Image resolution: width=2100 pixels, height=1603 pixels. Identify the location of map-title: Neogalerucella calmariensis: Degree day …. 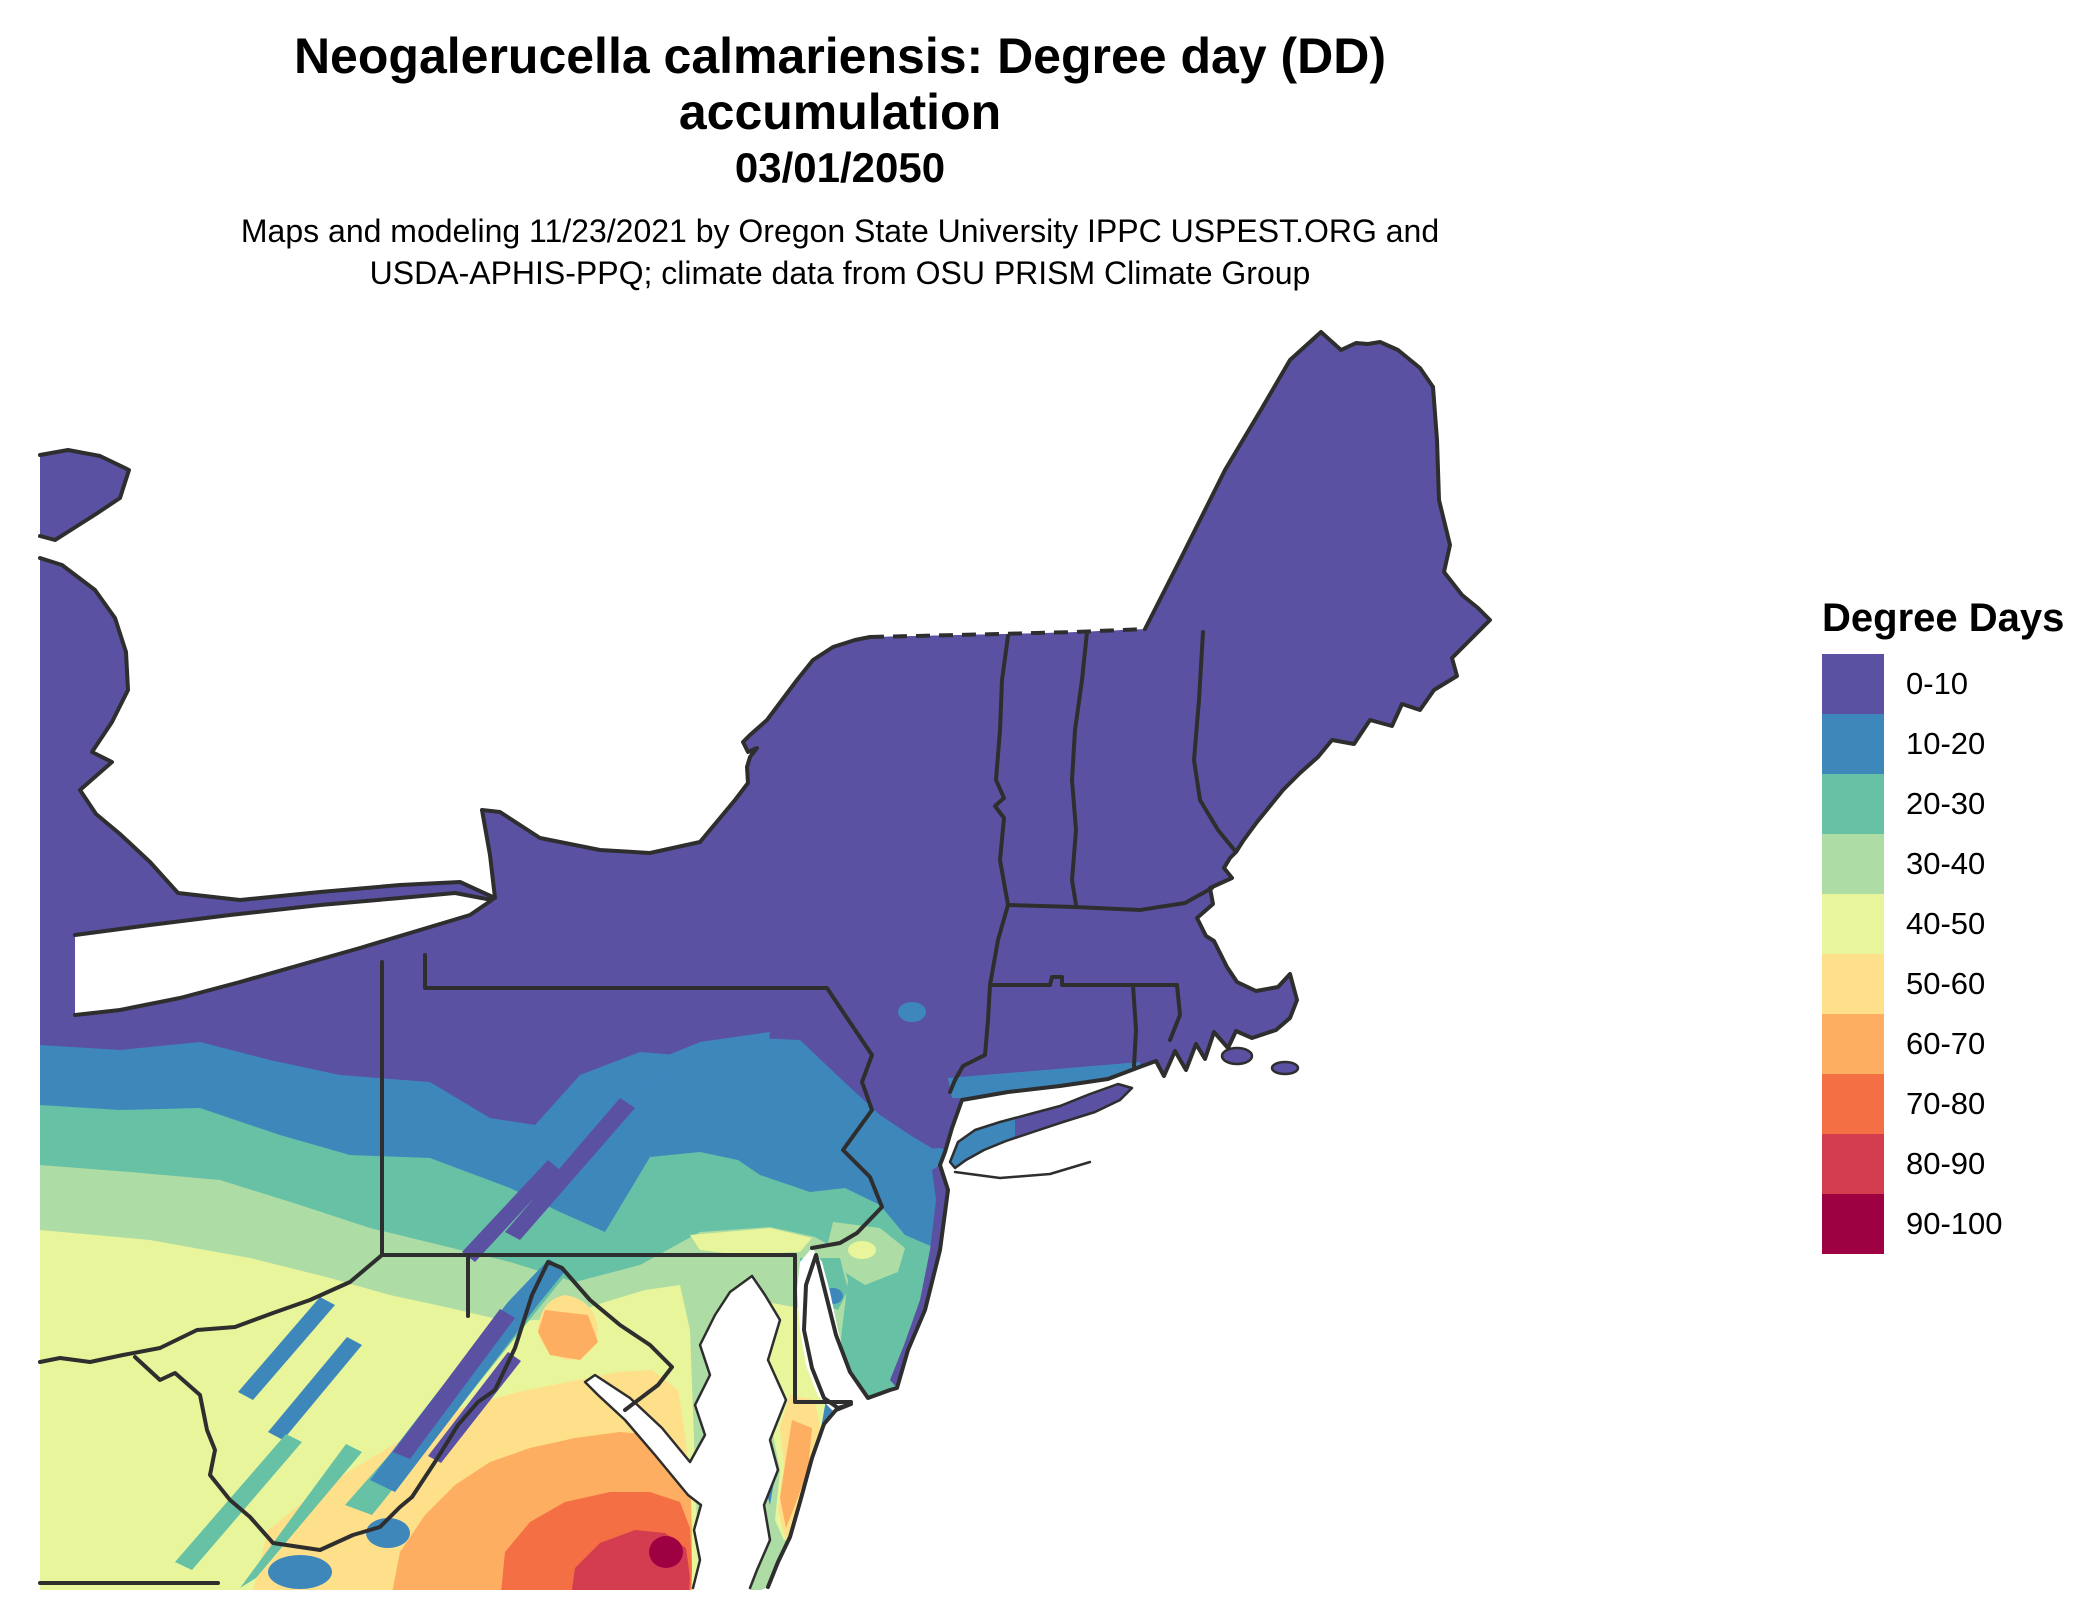
(840, 84).